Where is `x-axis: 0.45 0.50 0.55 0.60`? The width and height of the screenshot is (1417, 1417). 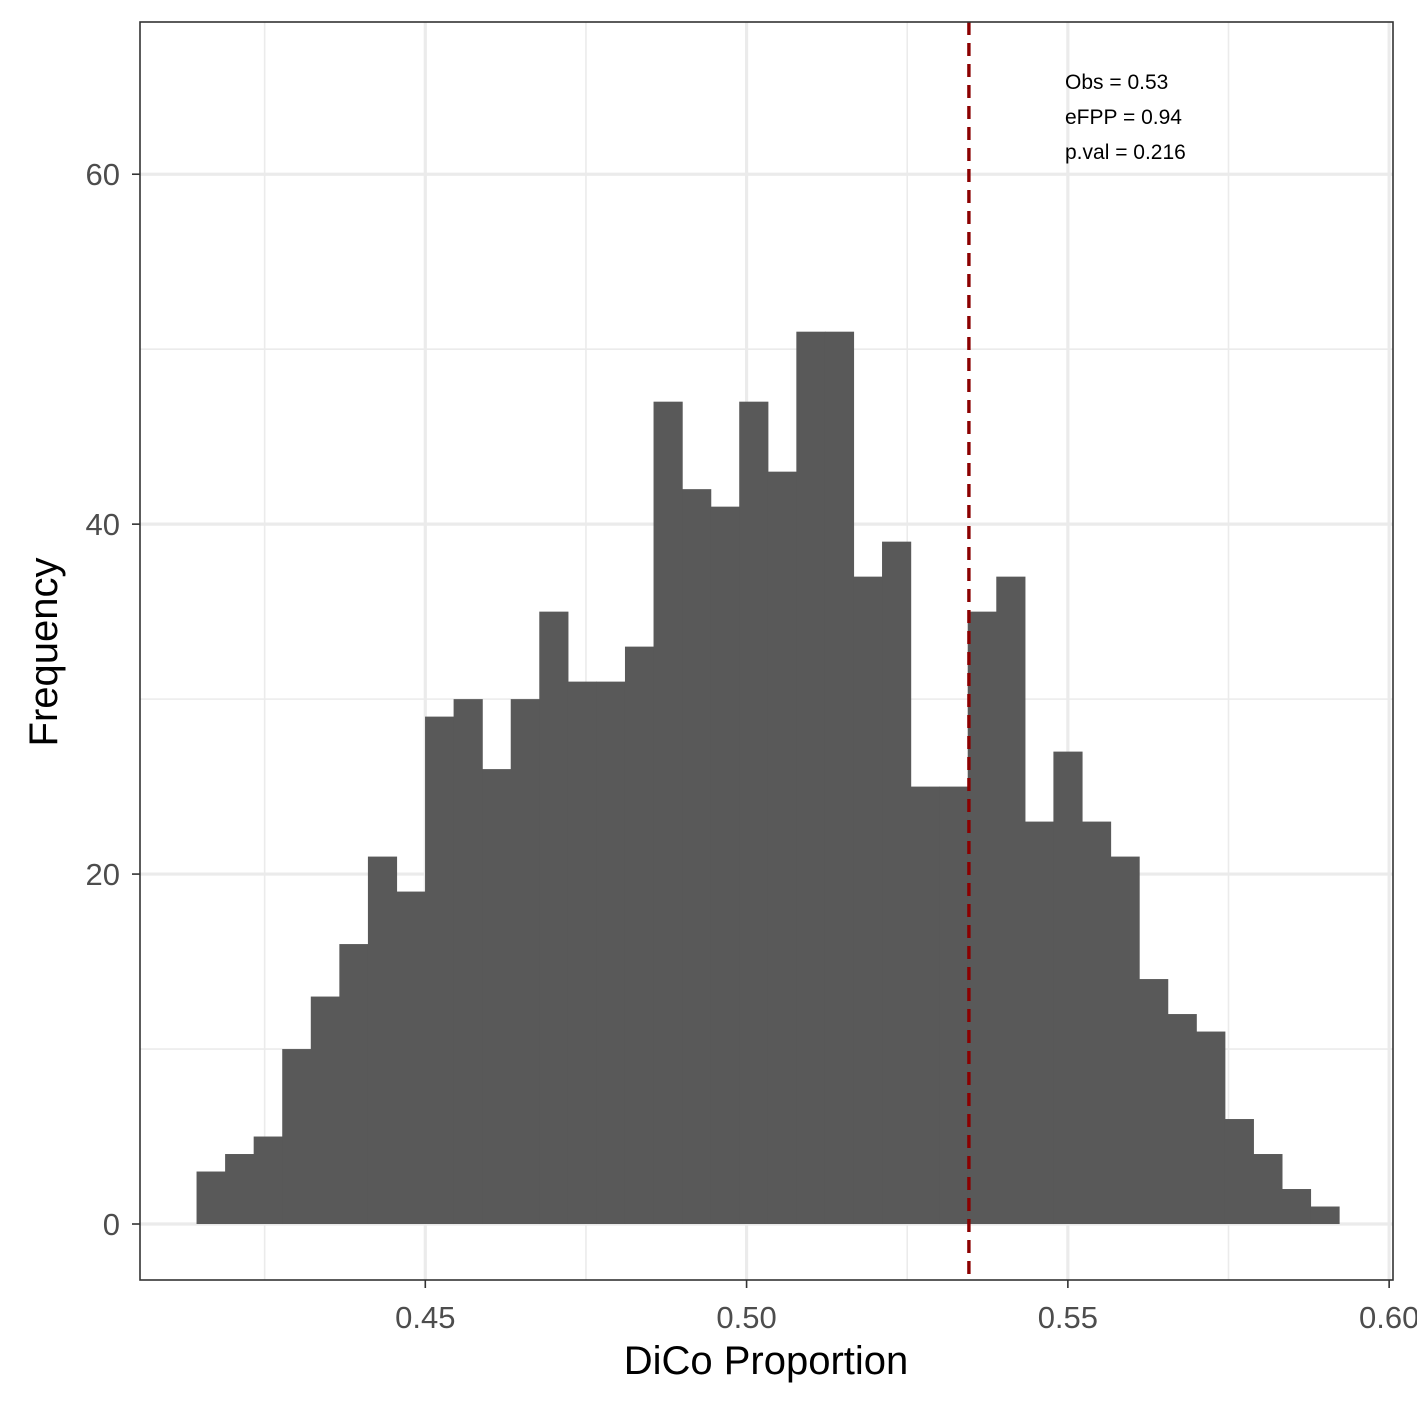
x-axis: 0.45 0.50 0.55 0.60 is located at coordinates (906, 1307).